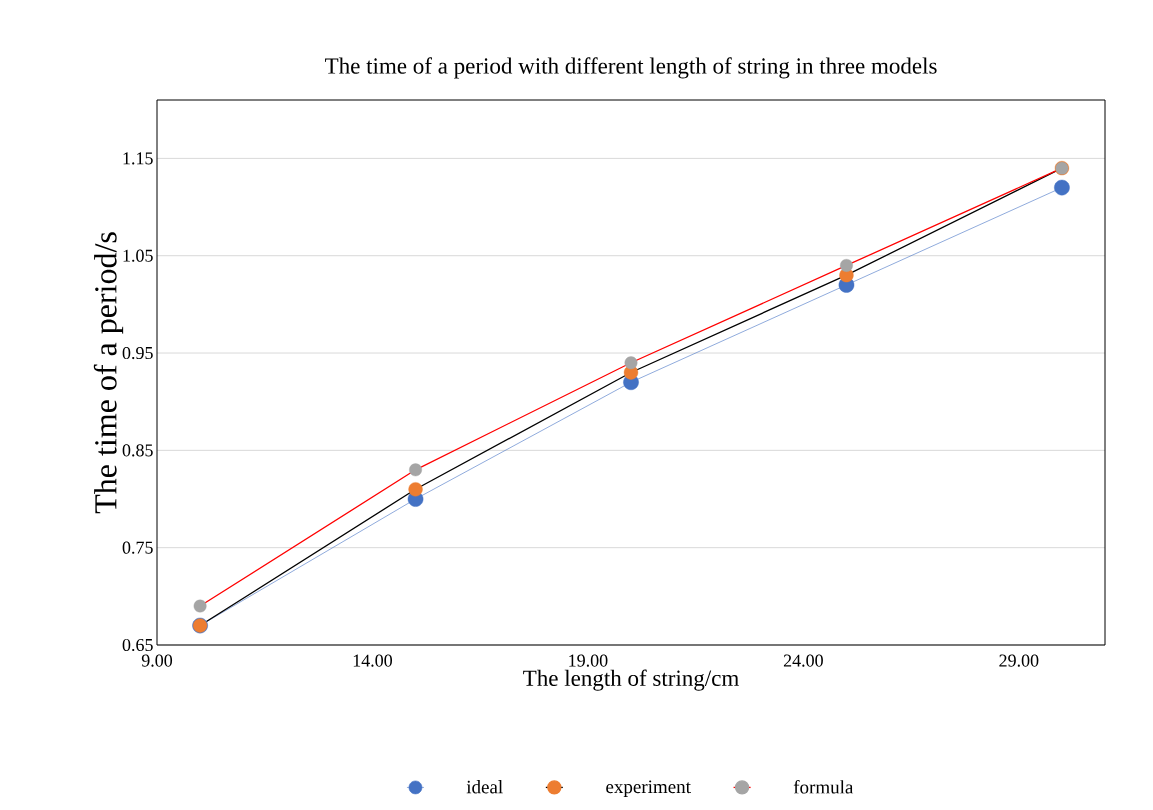 The width and height of the screenshot is (1153, 810). What do you see at coordinates (1019, 660) in the screenshot?
I see `x-tick-label: 29.00` at bounding box center [1019, 660].